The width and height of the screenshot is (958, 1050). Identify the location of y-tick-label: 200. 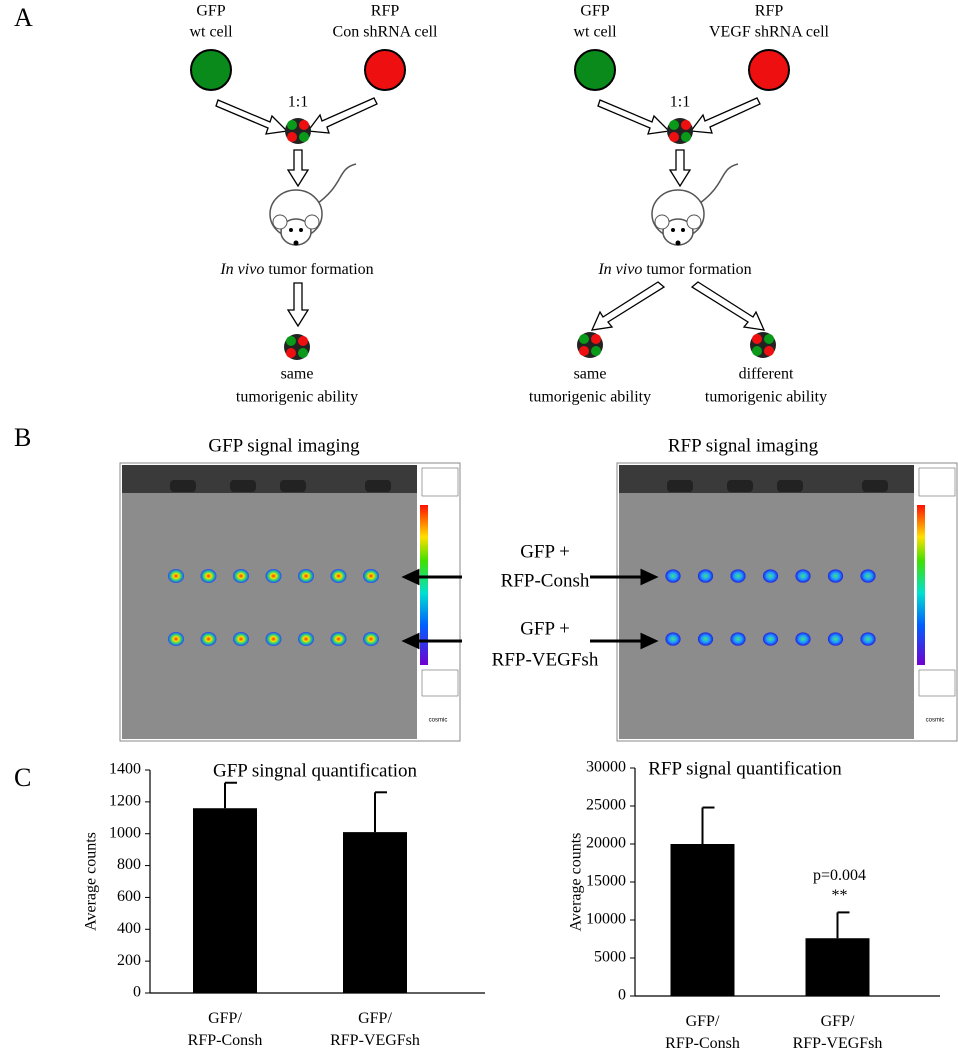
(129, 960).